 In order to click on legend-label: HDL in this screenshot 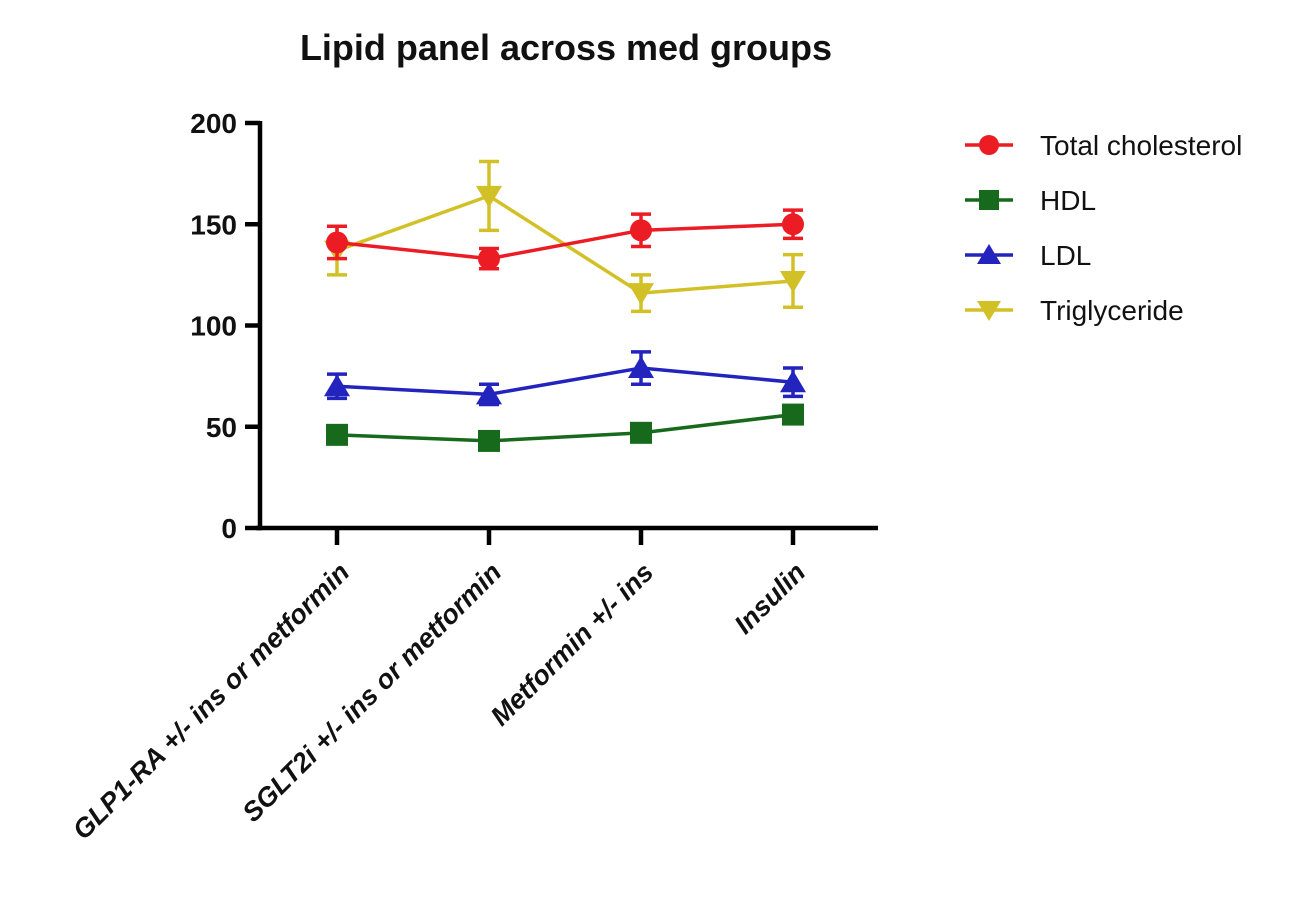, I will do `click(1068, 200)`.